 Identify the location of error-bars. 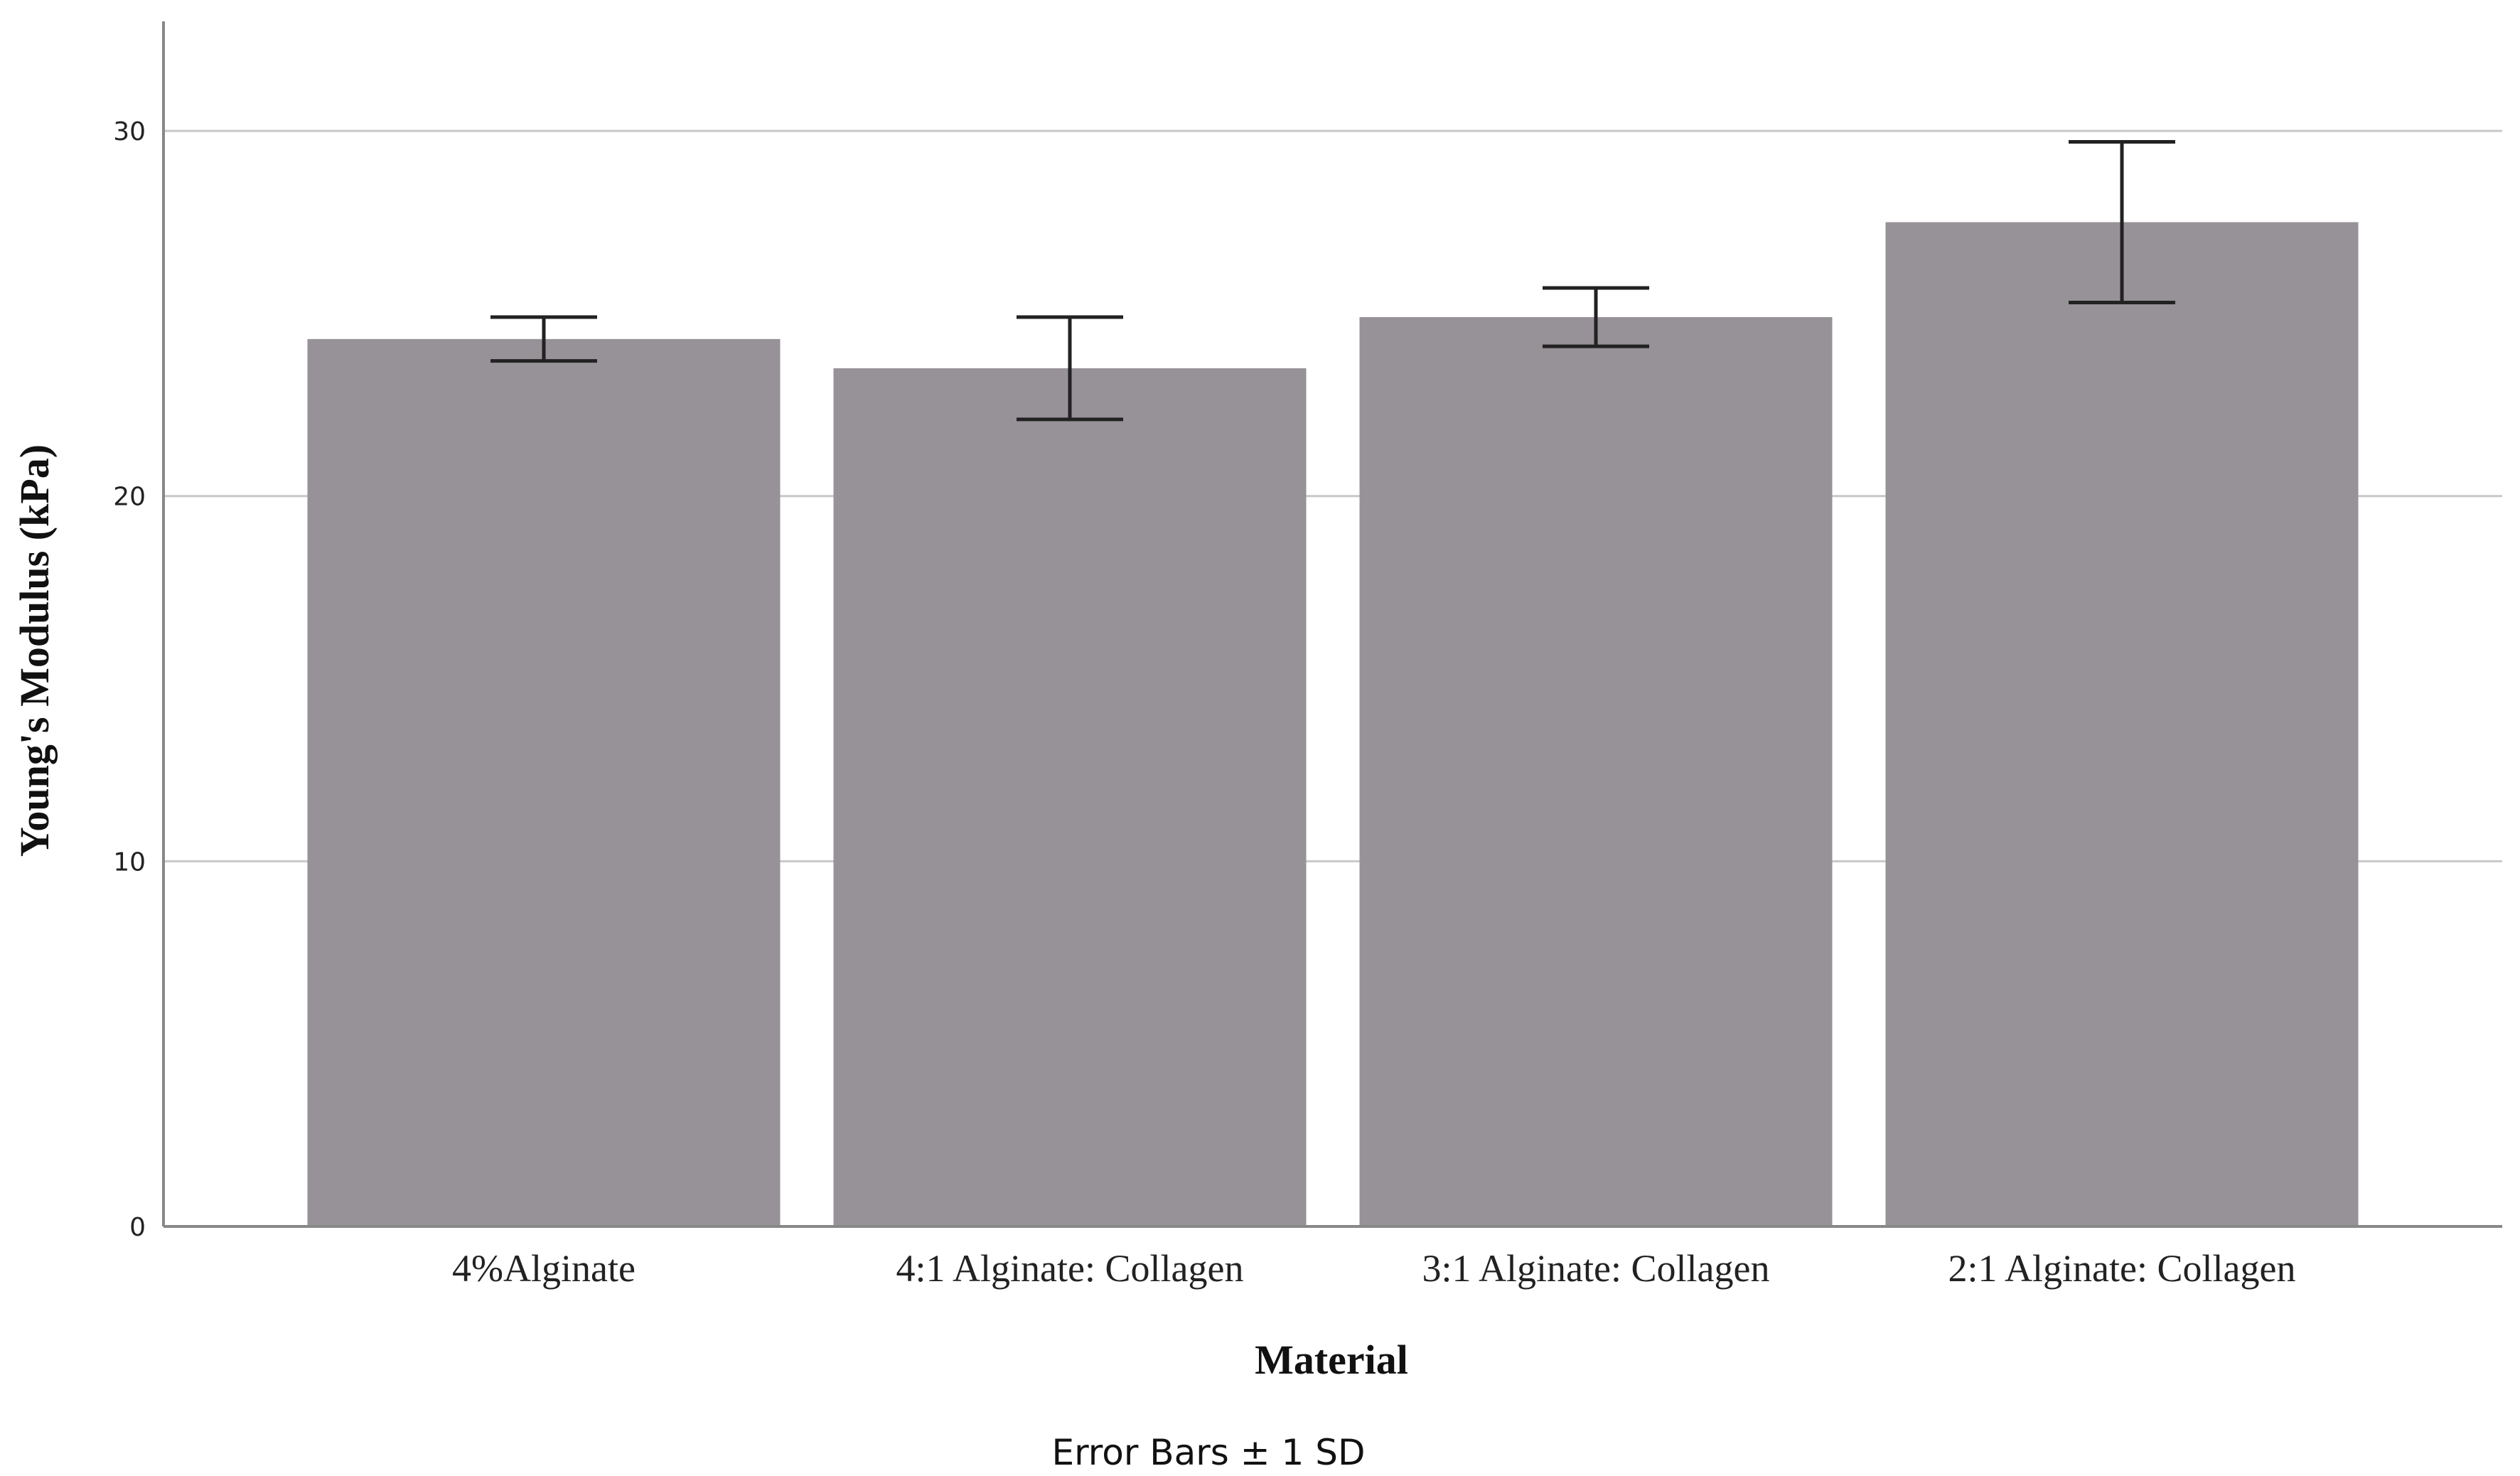
(1333, 281).